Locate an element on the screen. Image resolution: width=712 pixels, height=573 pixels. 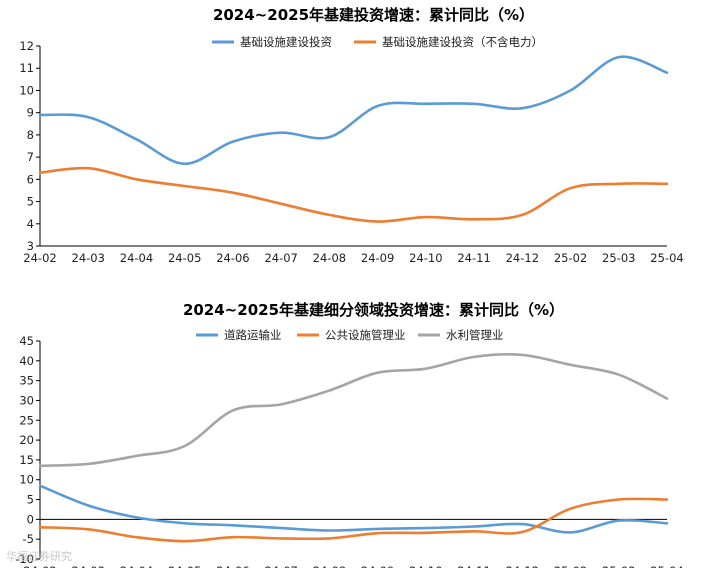
chart1-x-tick-label: 25-04 is located at coordinates (666, 258).